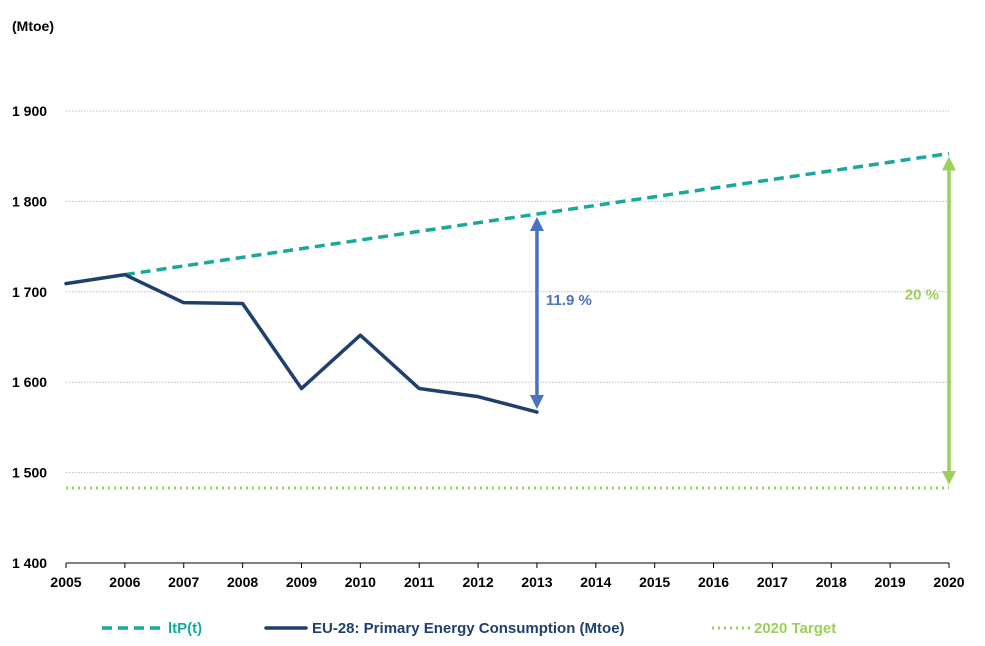 The height and width of the screenshot is (646, 985). What do you see at coordinates (595, 582) in the screenshot?
I see `x-tick-label: 2014` at bounding box center [595, 582].